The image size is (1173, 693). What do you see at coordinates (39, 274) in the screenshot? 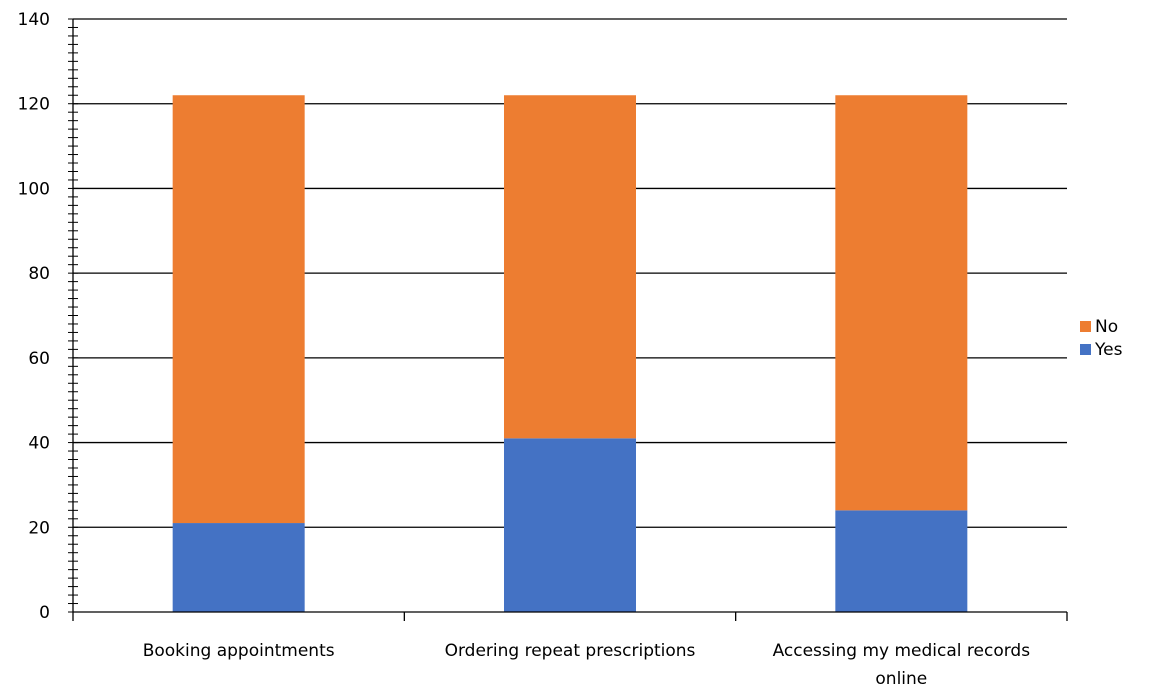
I see `y-tick-label: 80` at bounding box center [39, 274].